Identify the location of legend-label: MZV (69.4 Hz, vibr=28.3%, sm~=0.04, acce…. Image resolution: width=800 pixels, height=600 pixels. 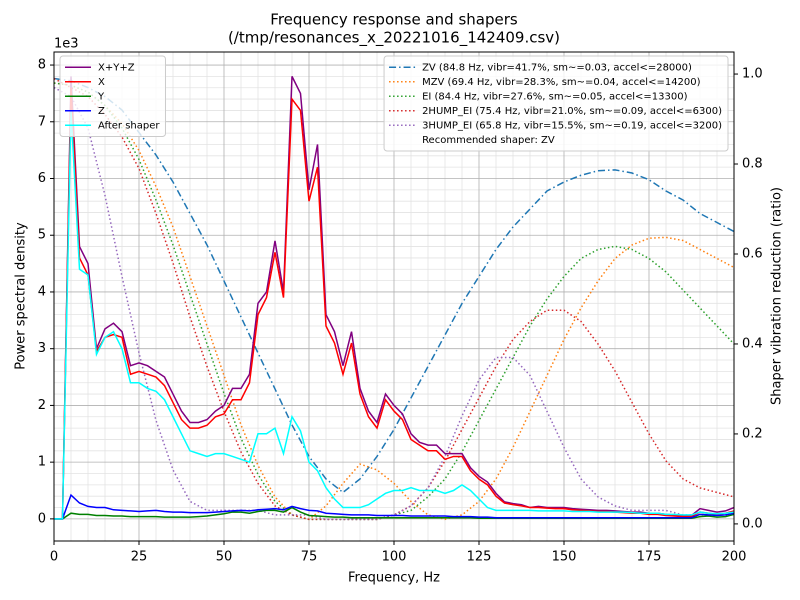
(561, 82).